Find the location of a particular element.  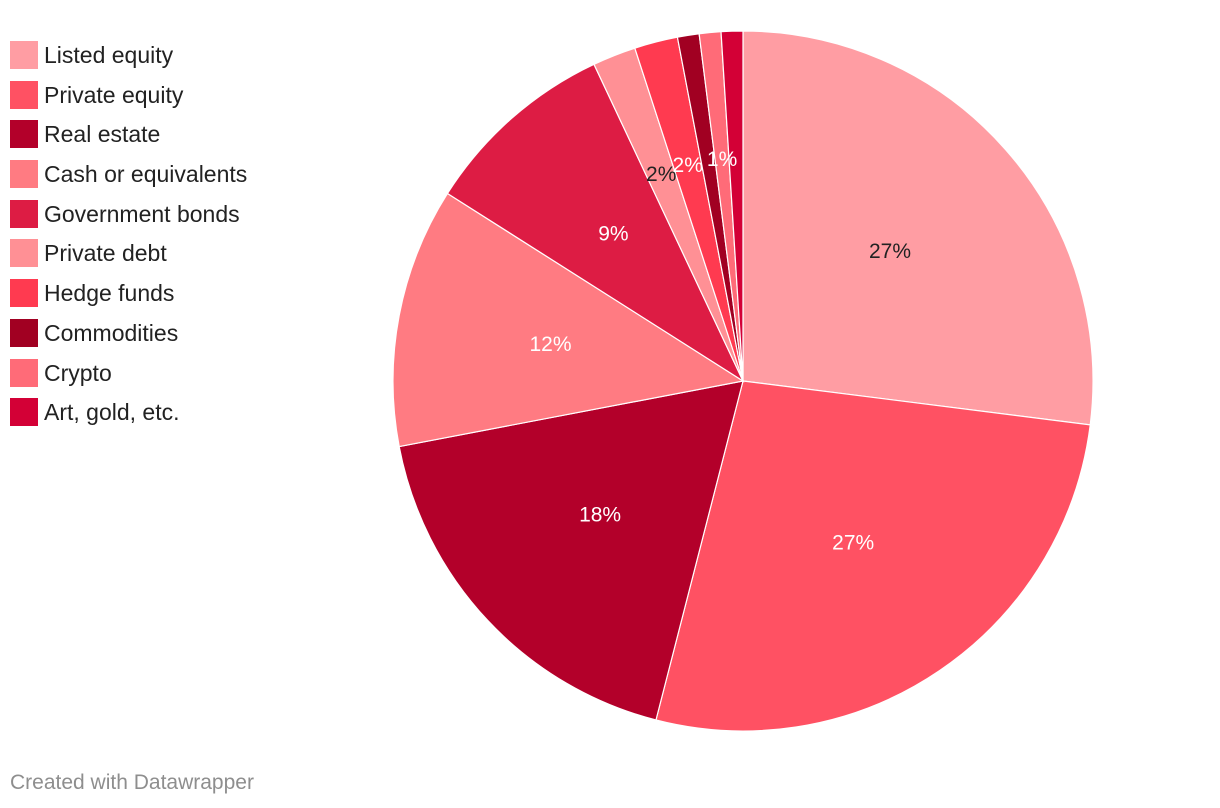

legend-item-listed-equity: Listed equity is located at coordinates (160, 61).